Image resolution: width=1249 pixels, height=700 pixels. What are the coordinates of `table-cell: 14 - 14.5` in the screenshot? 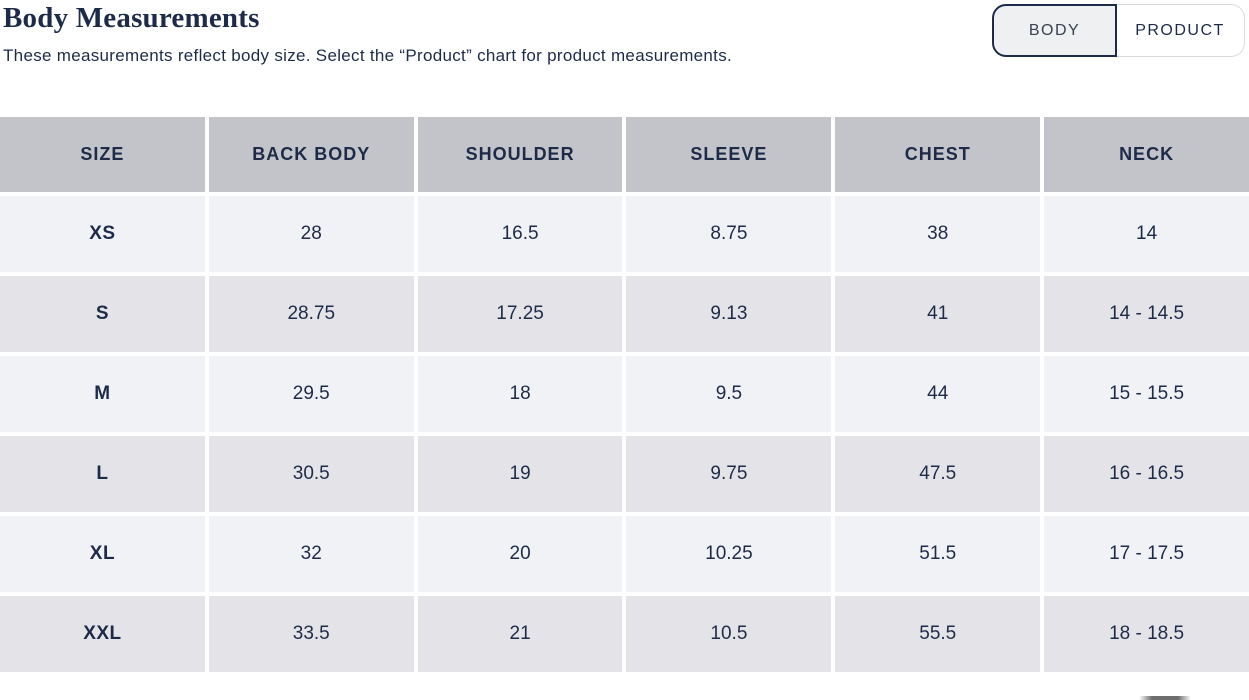 It's located at (1146, 314).